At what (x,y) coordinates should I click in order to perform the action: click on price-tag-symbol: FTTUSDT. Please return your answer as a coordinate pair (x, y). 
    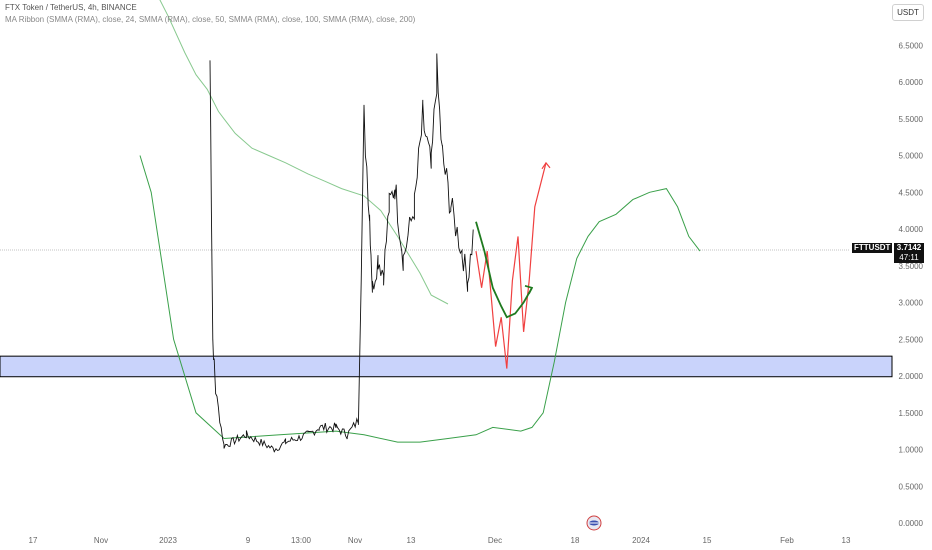
    Looking at the image, I should click on (872, 248).